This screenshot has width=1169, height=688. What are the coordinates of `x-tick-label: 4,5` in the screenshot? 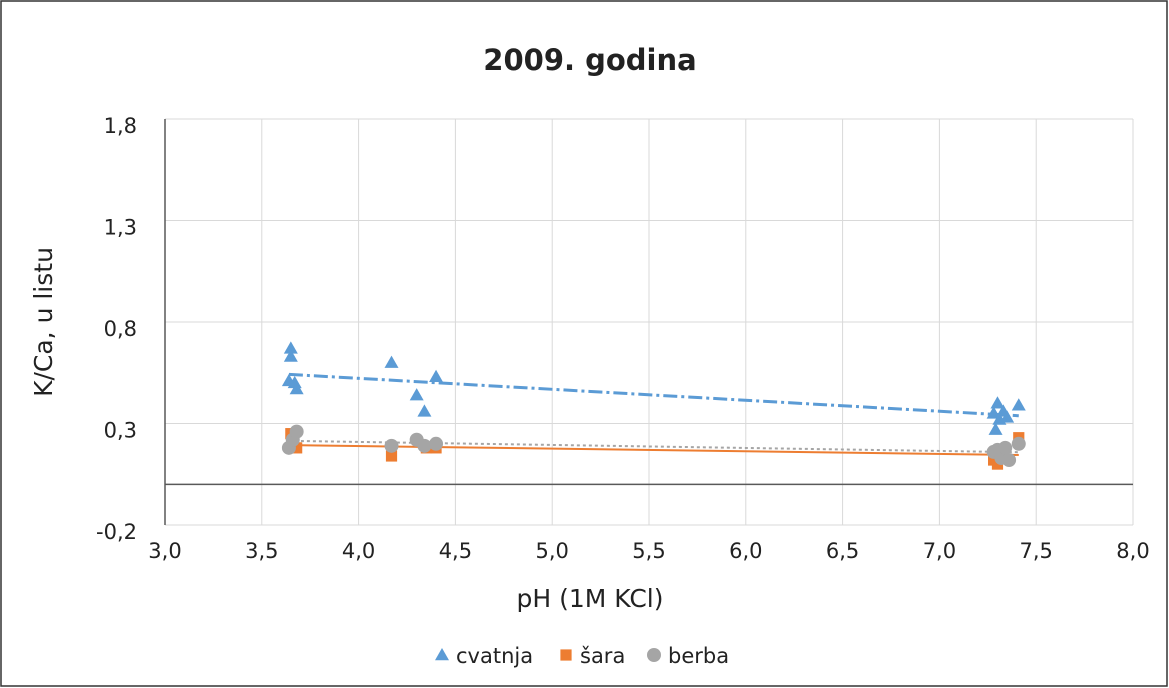 It's located at (455, 551).